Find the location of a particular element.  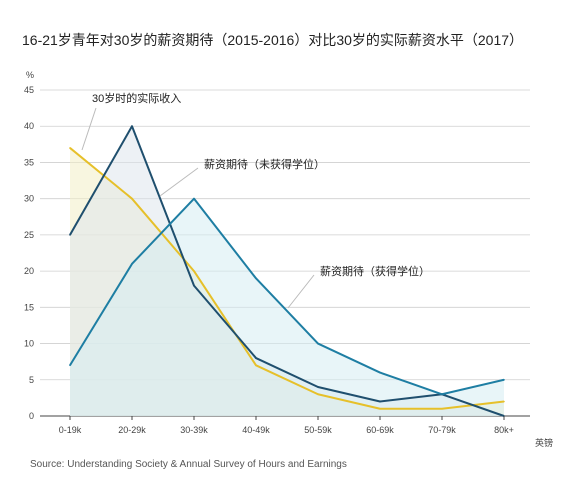

y-tick-label-25: 25 is located at coordinates (29, 235).